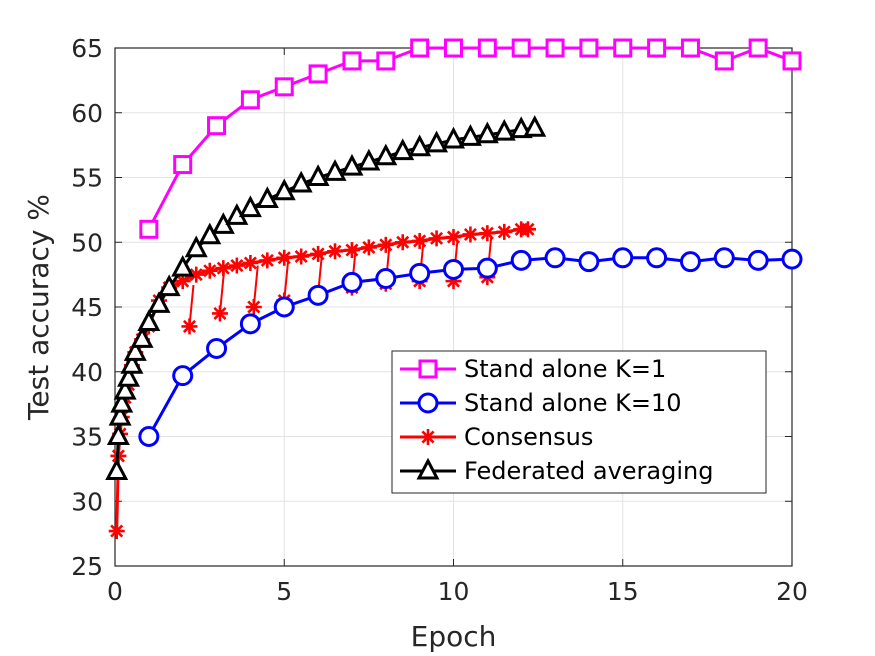  What do you see at coordinates (454, 591) in the screenshot?
I see `x-tick-label: 10` at bounding box center [454, 591].